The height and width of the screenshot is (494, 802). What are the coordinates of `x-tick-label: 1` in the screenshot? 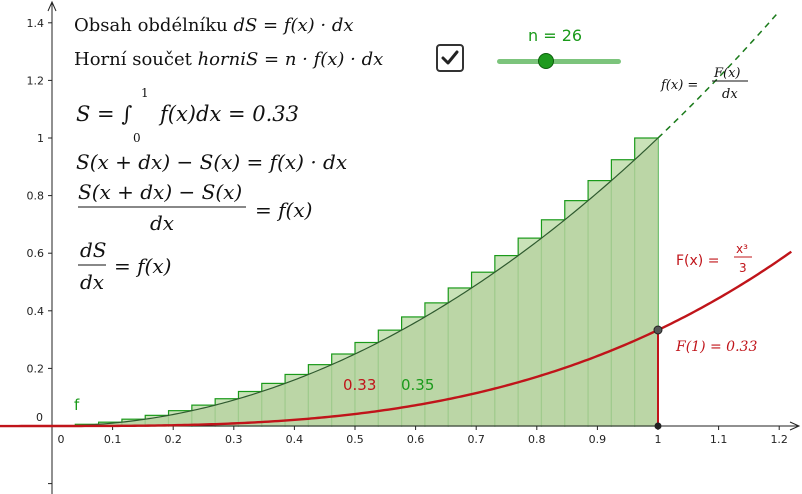 It's located at (658, 439).